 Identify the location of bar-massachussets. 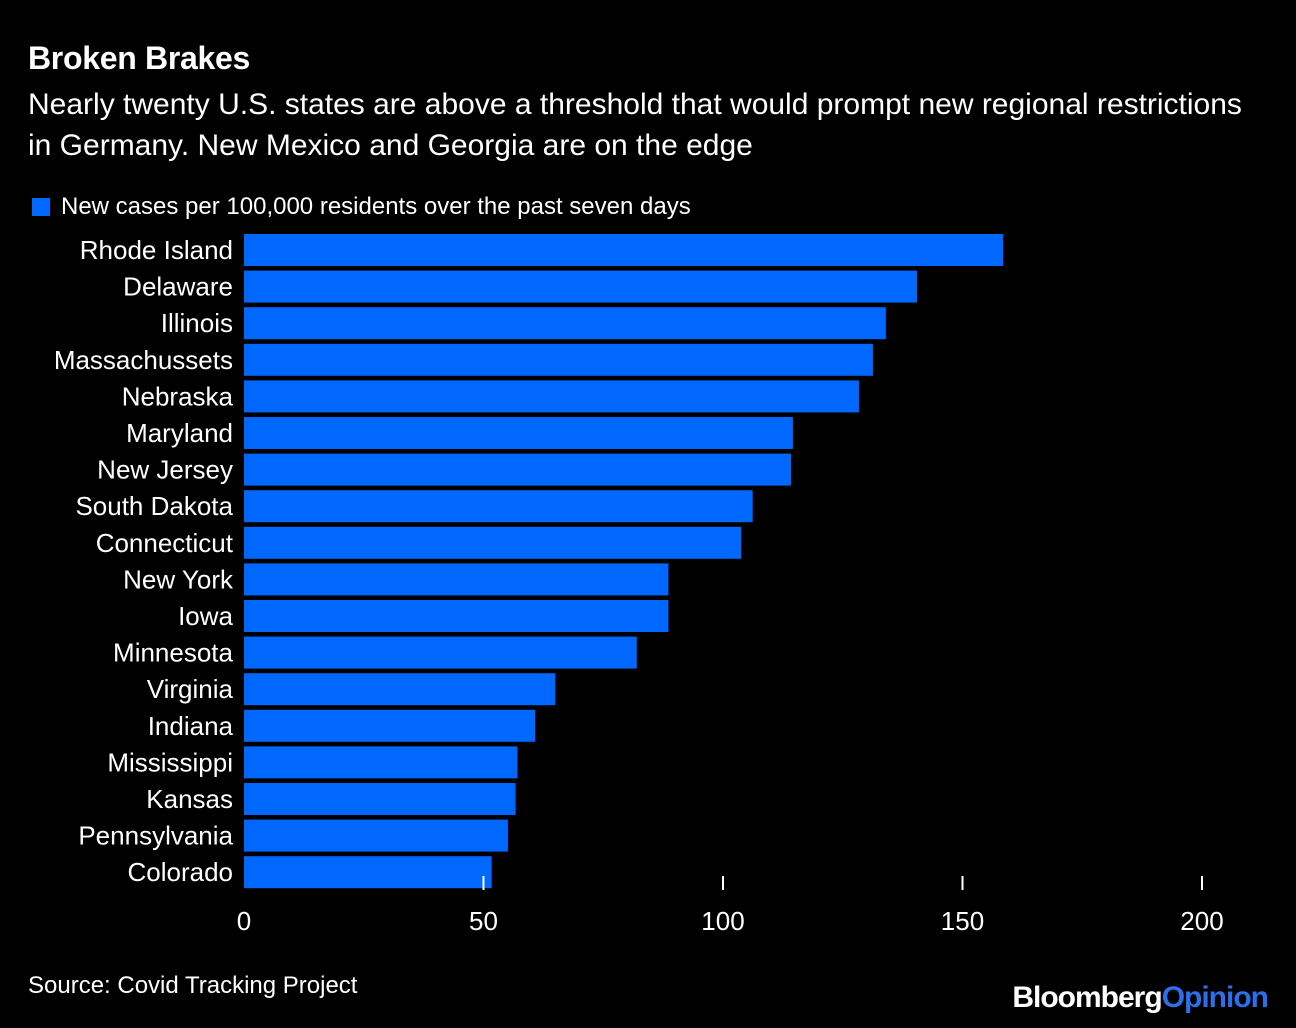
(558, 359).